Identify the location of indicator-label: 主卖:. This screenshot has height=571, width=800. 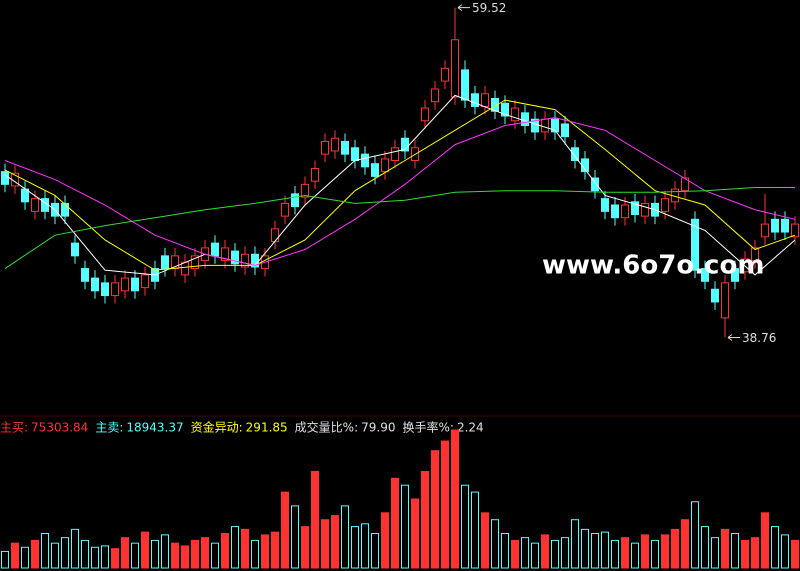
(109, 428).